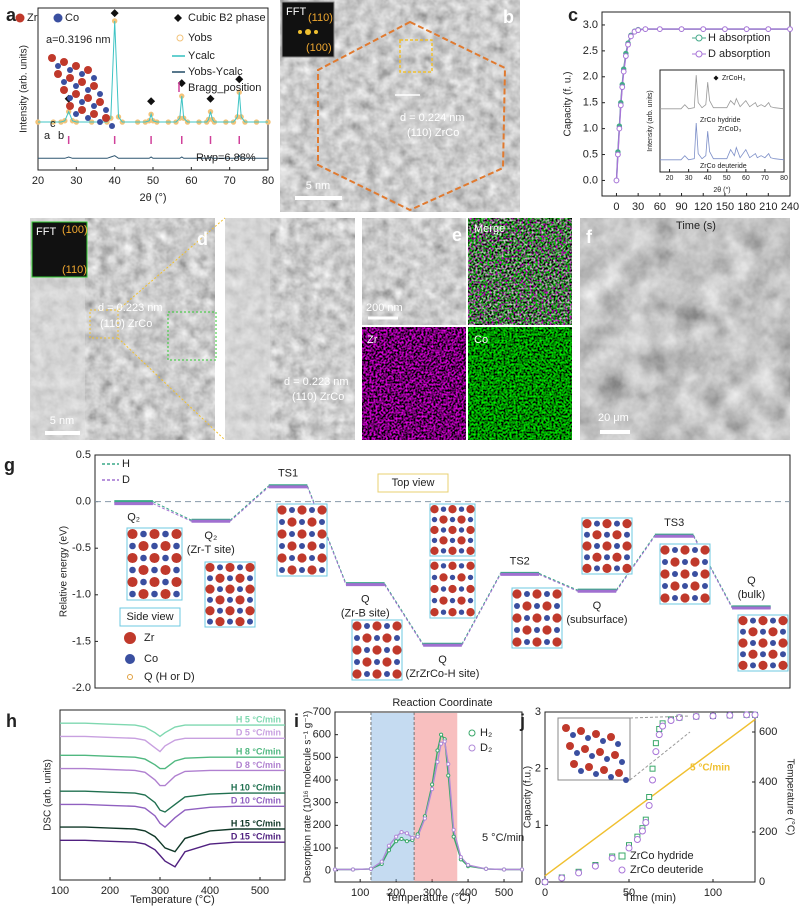 Image resolution: width=799 pixels, height=907 pixels. Describe the element at coordinates (316, 32) in the screenshot. I see `fft-spot` at that location.